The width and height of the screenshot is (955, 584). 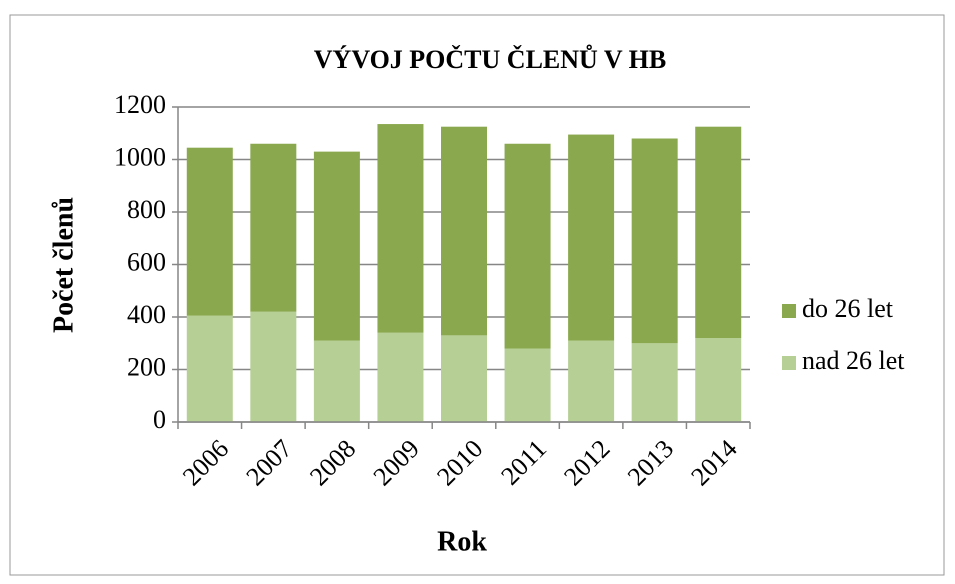 I want to click on y-tick-label: 400, so click(x=146, y=314).